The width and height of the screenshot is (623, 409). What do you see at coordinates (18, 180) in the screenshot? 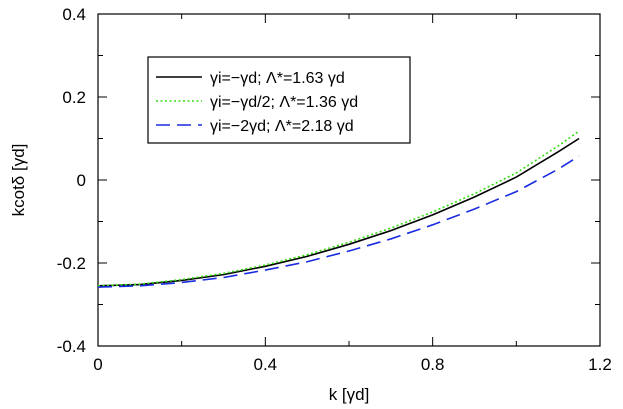
I see `y-axis-label: kcotδ [γd]` at bounding box center [18, 180].